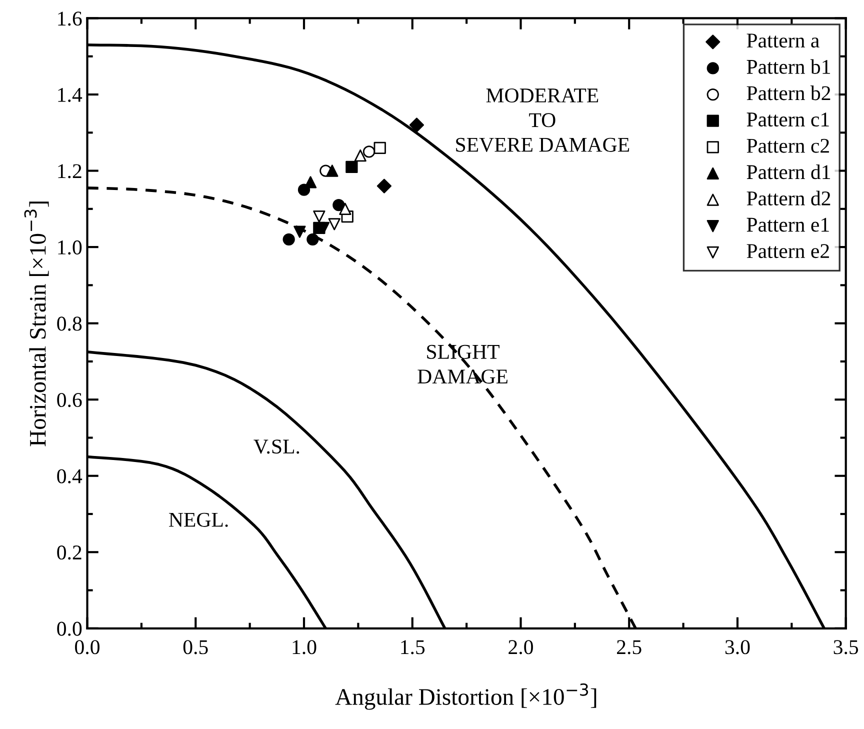  I want to click on x-tick-label: 2.5, so click(629, 647).